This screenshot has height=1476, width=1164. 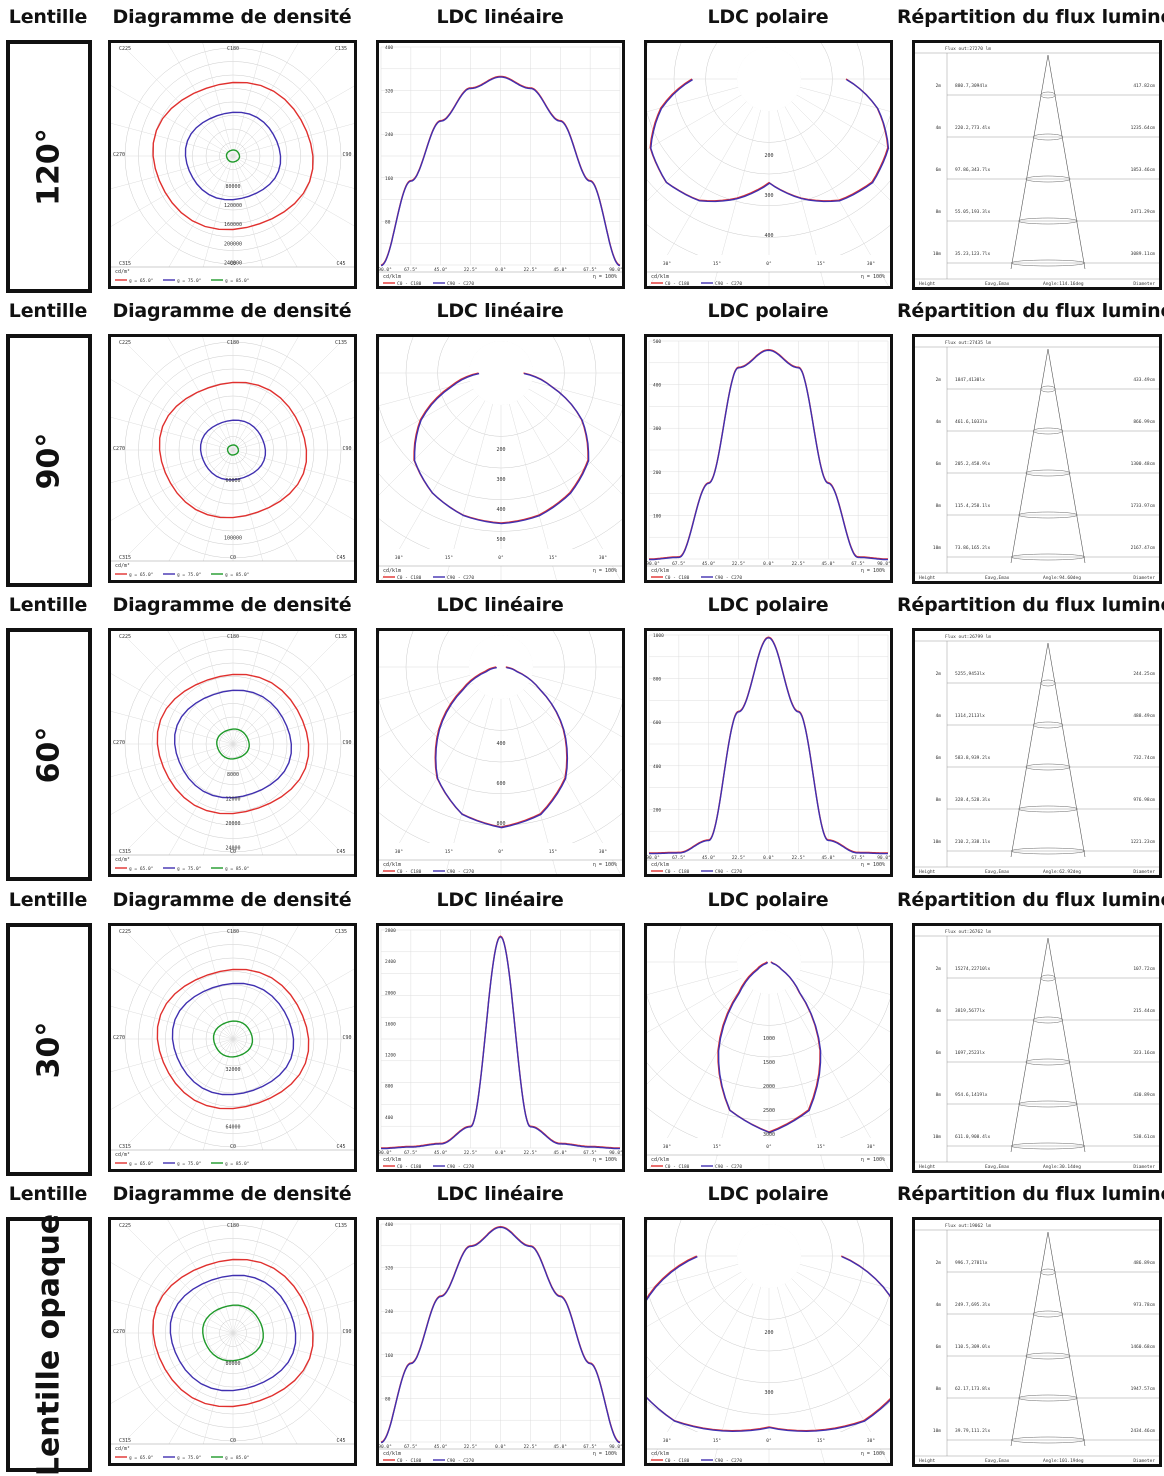 What do you see at coordinates (125, 852) in the screenshot?
I see `direction-label: C315` at bounding box center [125, 852].